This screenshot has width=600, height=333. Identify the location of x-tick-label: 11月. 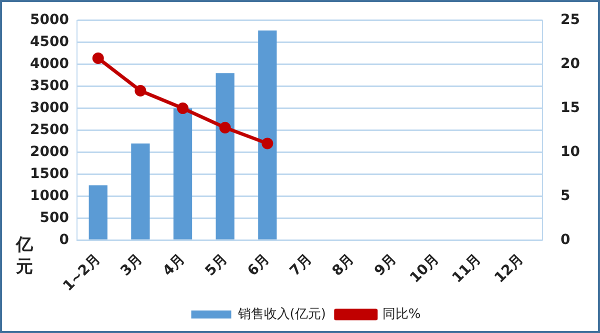
(466, 268).